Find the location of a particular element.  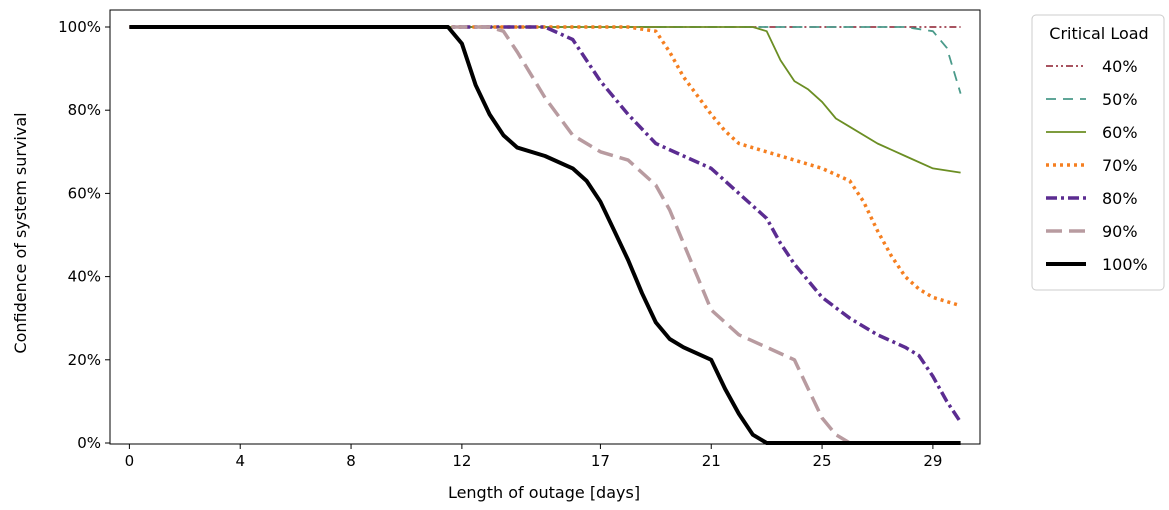

legend-title: Critical Load is located at coordinates (1098, 33).